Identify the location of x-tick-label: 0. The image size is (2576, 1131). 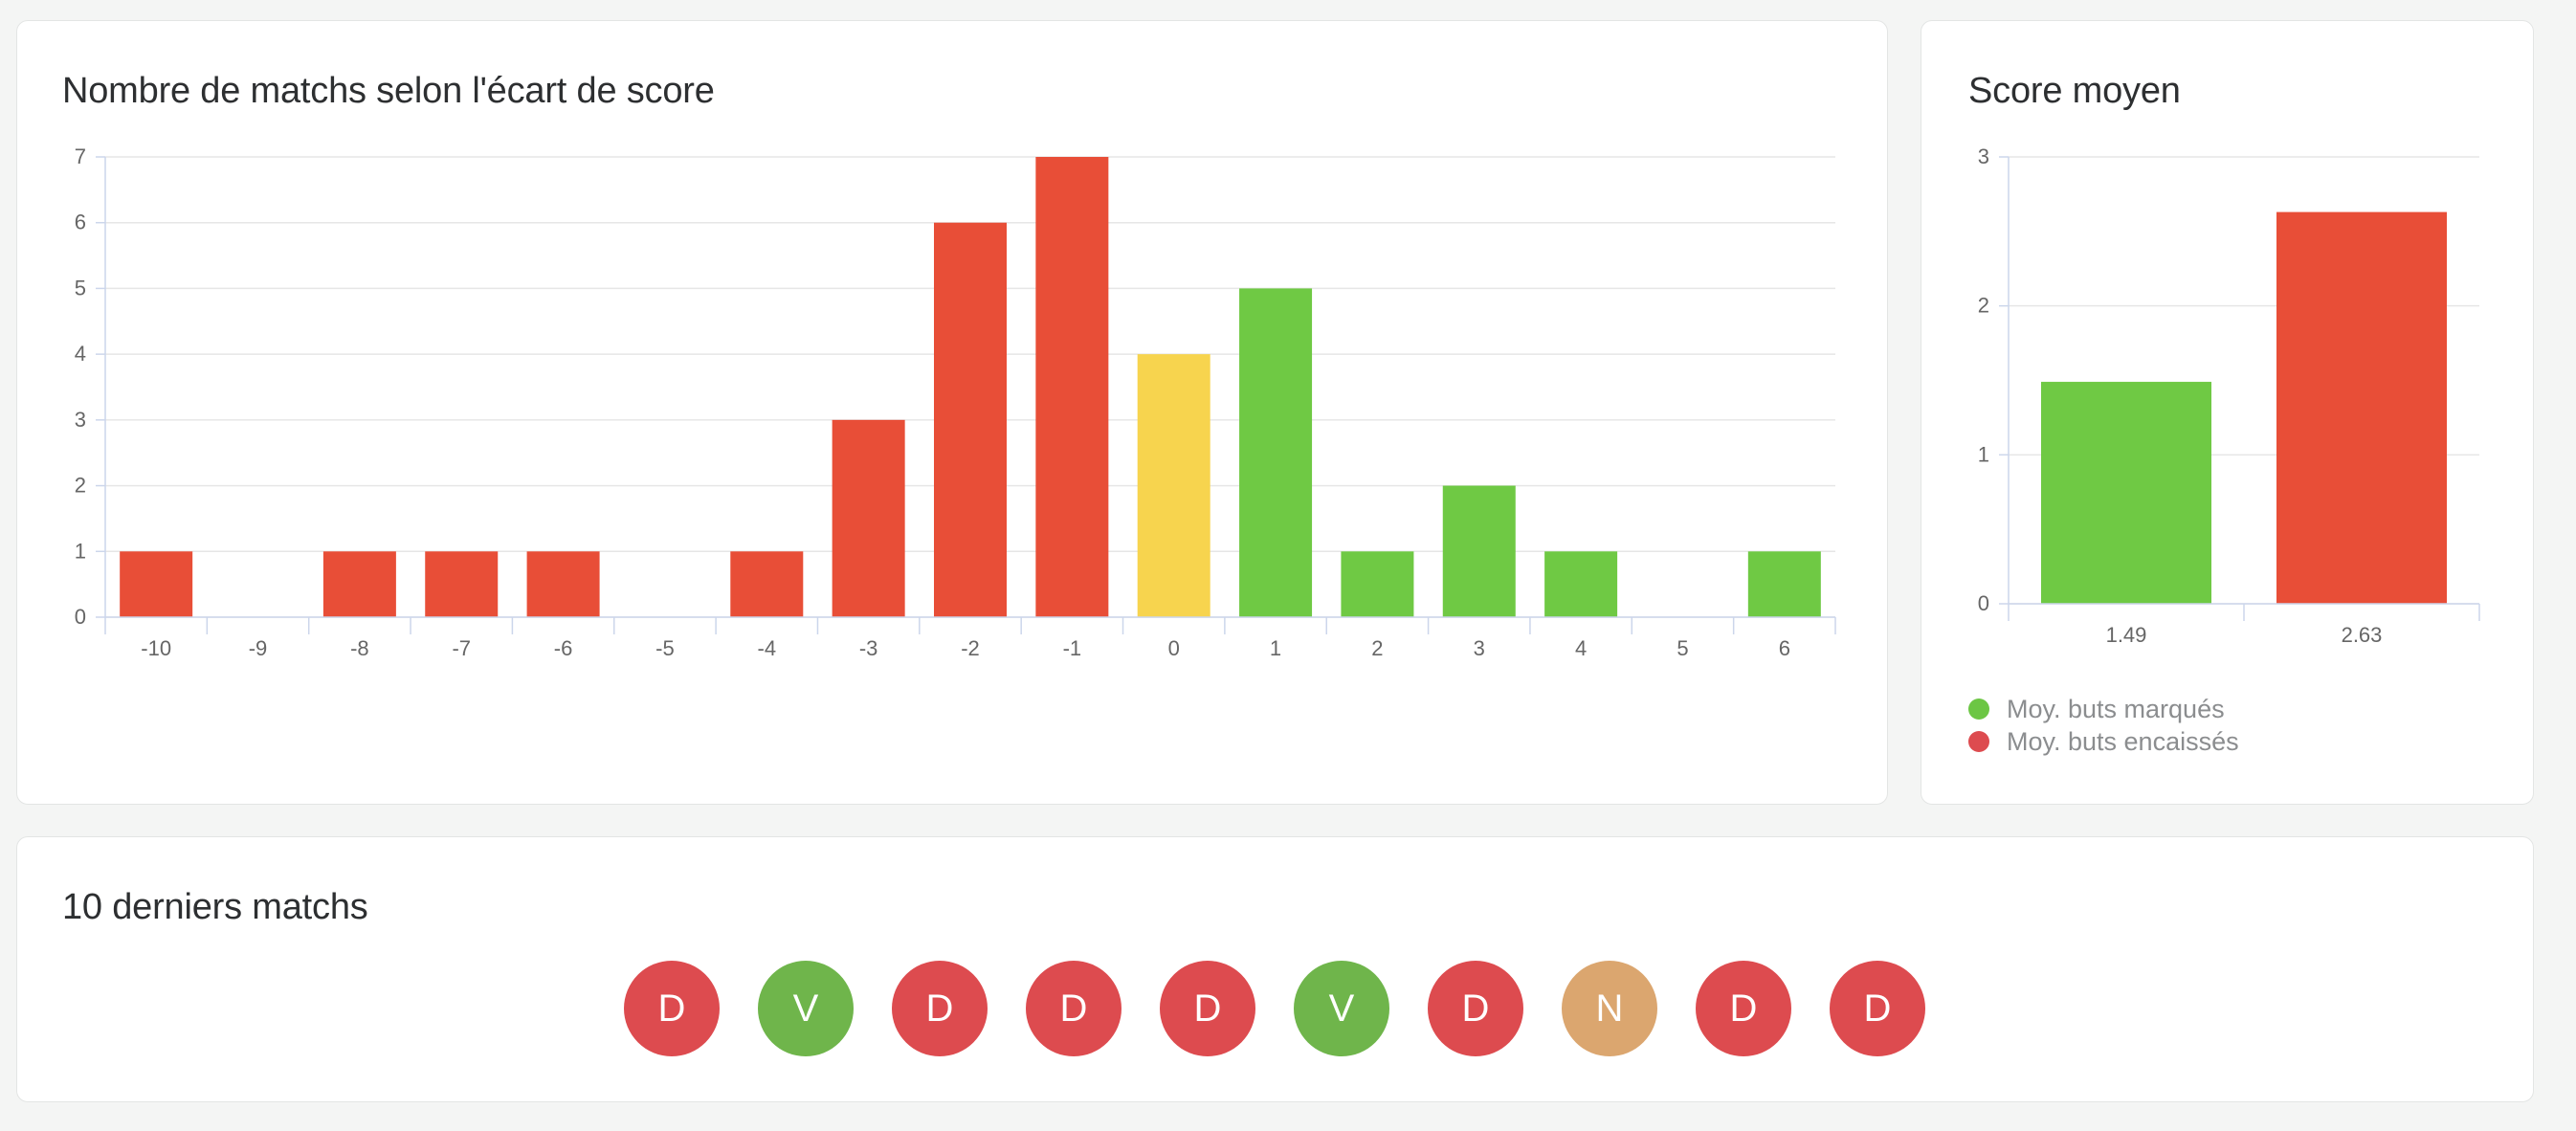
(1174, 648).